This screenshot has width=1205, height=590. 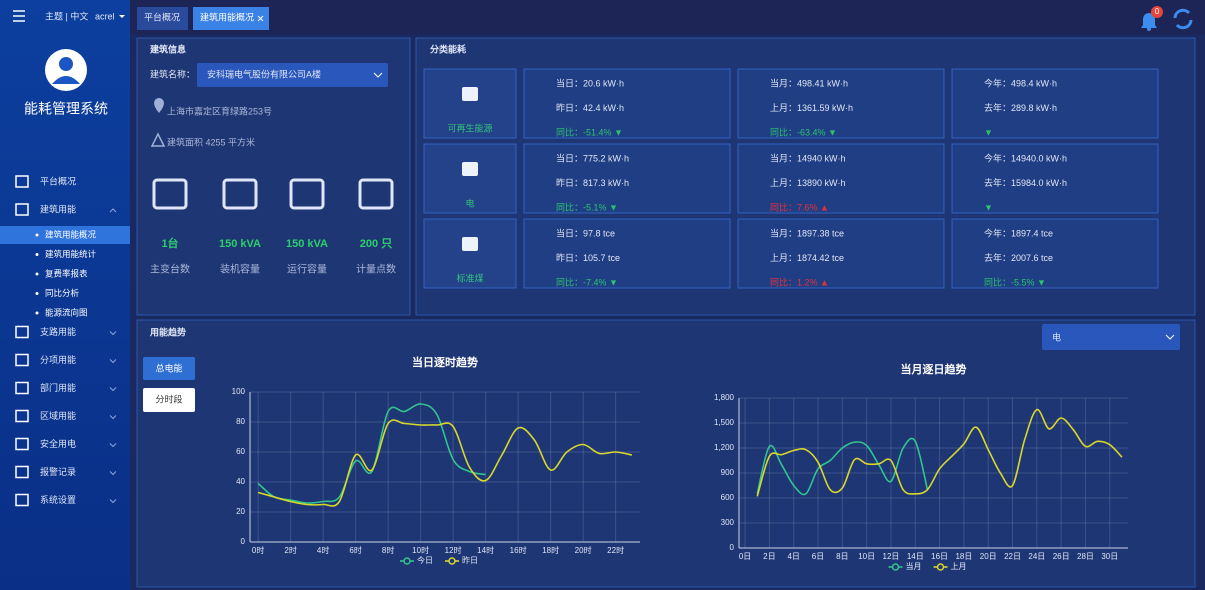 I want to click on system-name: 能耗管理系统, so click(x=66, y=109).